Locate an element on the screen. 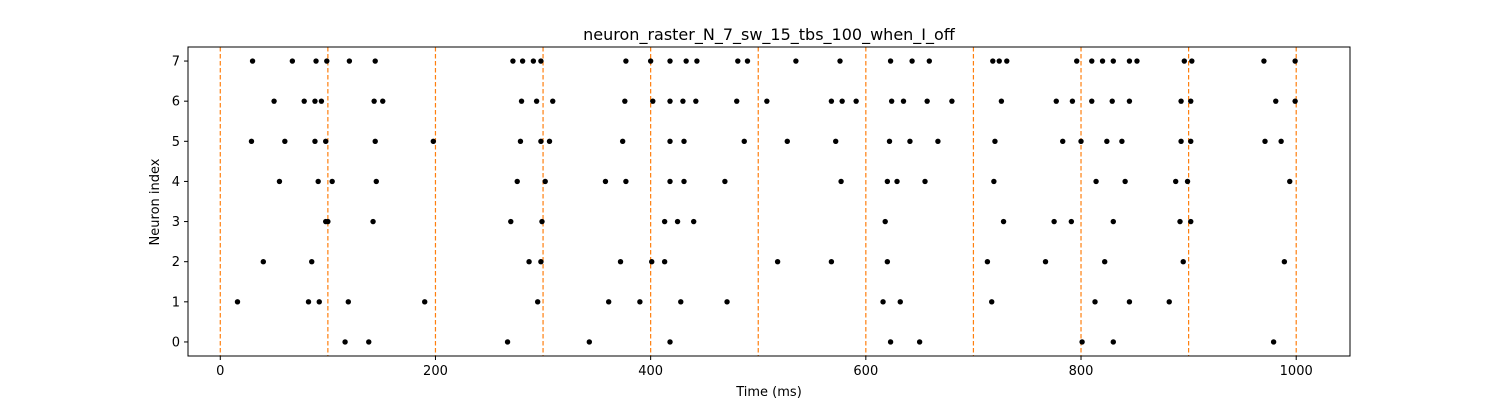 The width and height of the screenshot is (1500, 400). y-tick-label: 6 is located at coordinates (176, 102).